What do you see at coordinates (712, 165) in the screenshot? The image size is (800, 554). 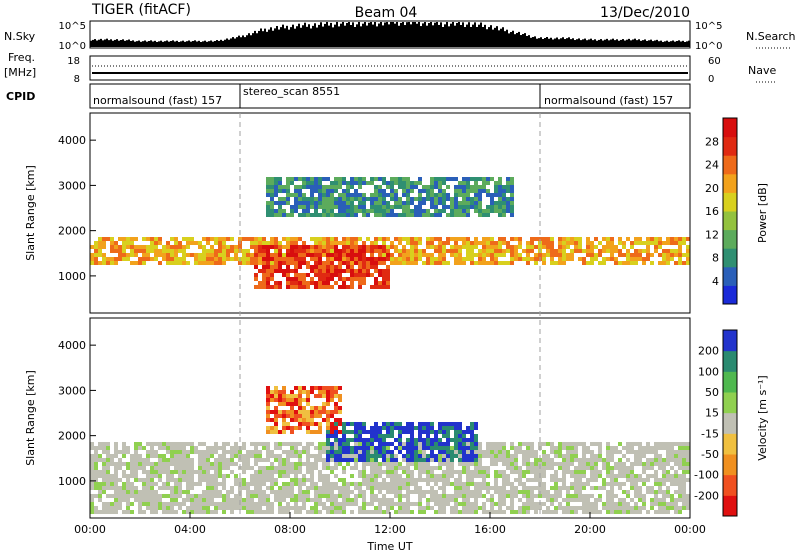 I see `power-colorbar-tick-label: 24` at bounding box center [712, 165].